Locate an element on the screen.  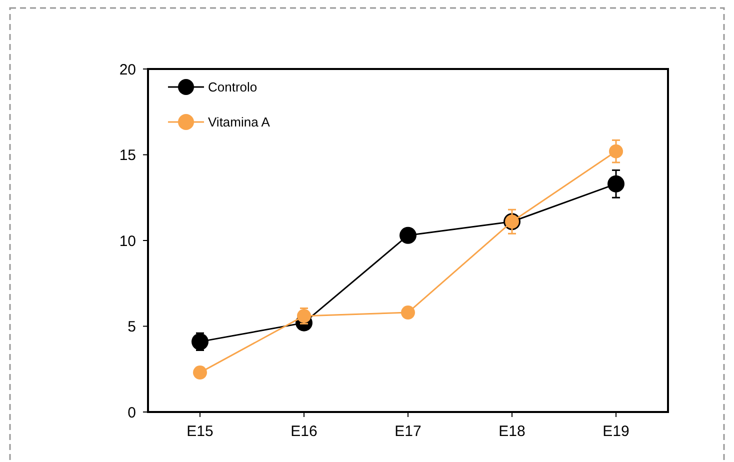
y-tick-label: 10 is located at coordinates (127, 241).